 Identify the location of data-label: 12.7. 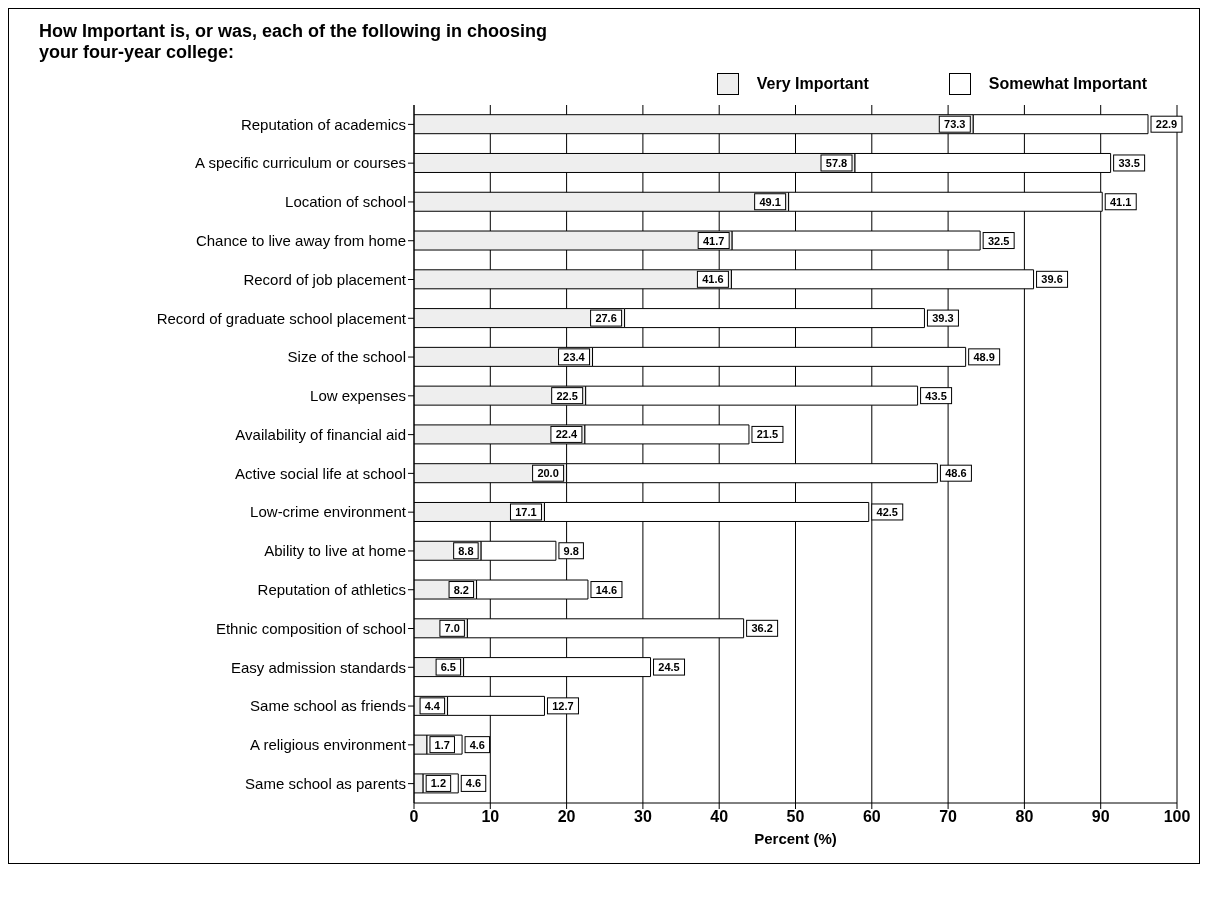
(563, 705).